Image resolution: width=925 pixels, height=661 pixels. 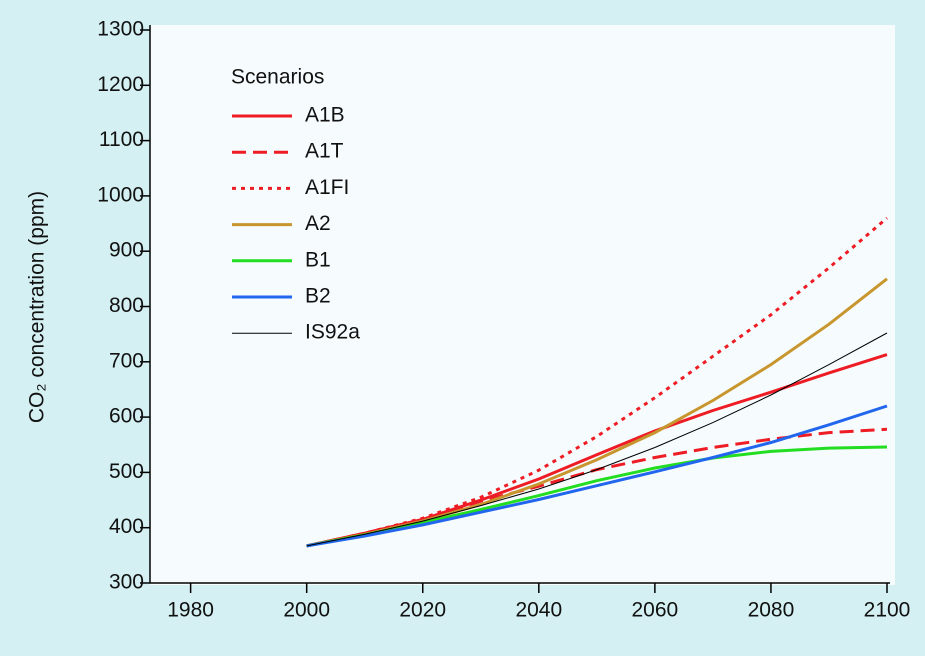 What do you see at coordinates (318, 296) in the screenshot?
I see `legend-label: B2` at bounding box center [318, 296].